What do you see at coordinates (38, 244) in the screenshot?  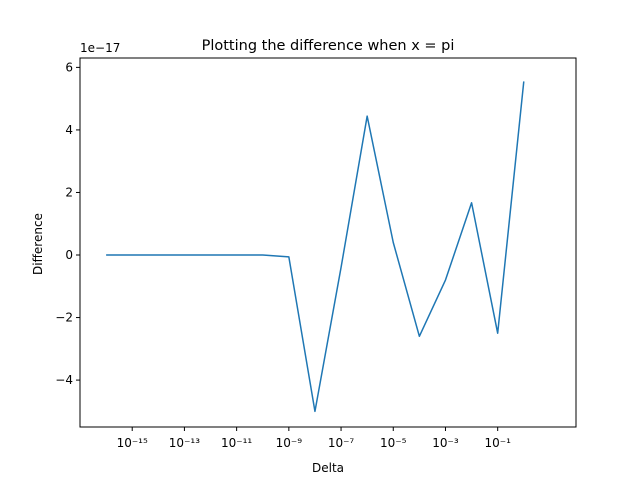 I see `y-axis-label: Difference` at bounding box center [38, 244].